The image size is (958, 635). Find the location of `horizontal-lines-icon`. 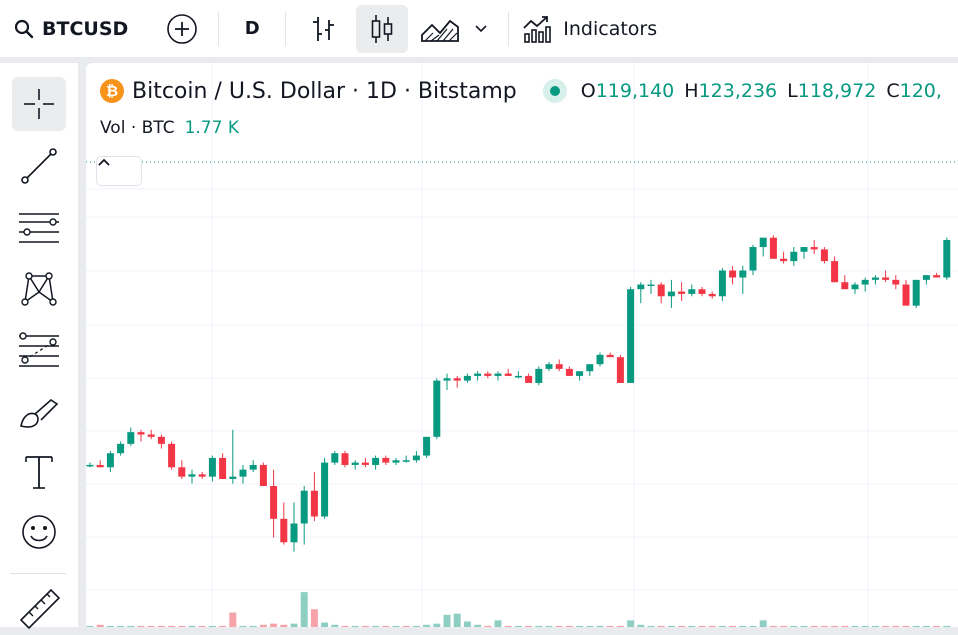

horizontal-lines-icon is located at coordinates (39, 228).